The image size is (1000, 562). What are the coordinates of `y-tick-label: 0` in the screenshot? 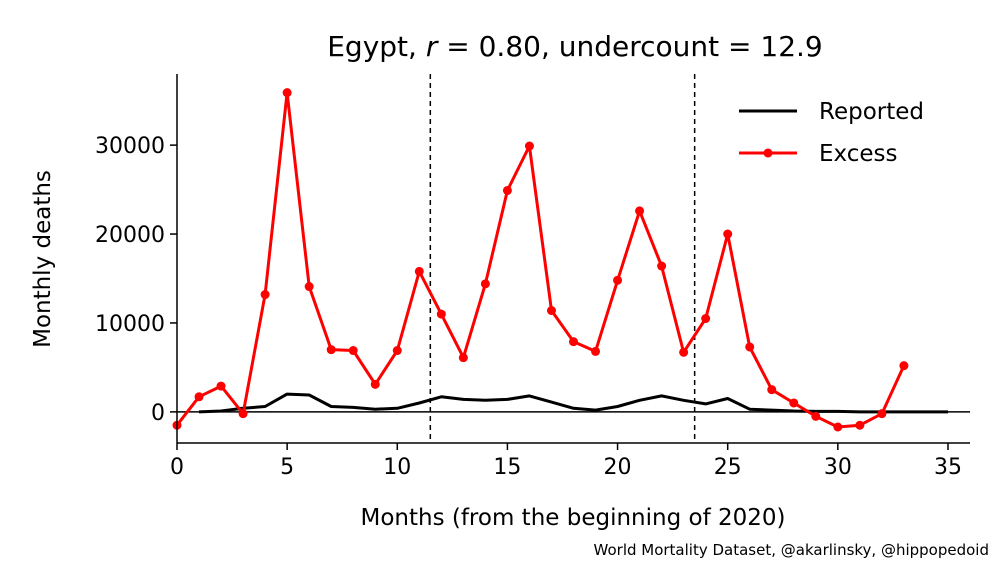 It's located at (158, 413).